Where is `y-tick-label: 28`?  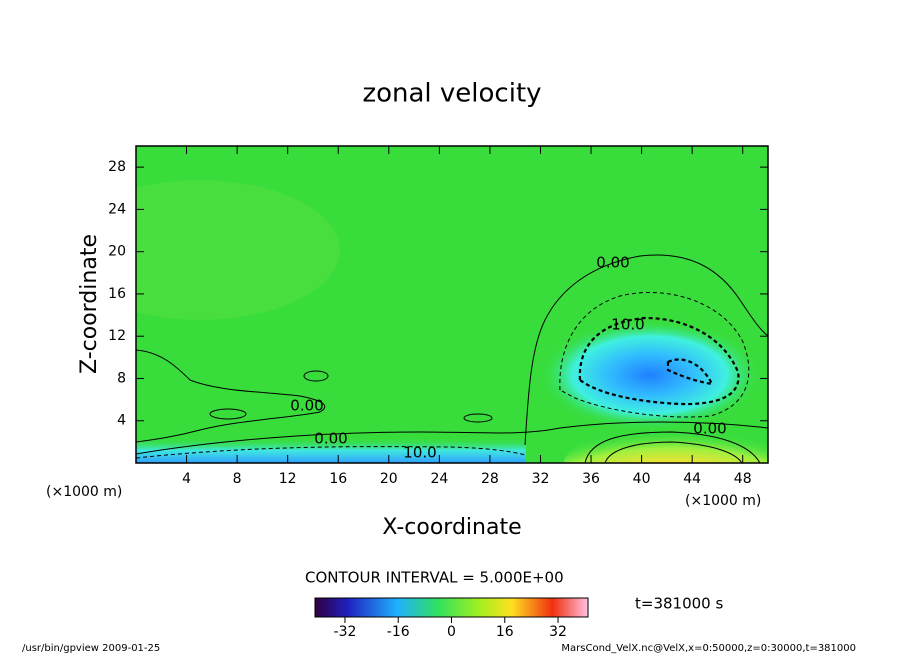
y-tick-label: 28 is located at coordinates (117, 167).